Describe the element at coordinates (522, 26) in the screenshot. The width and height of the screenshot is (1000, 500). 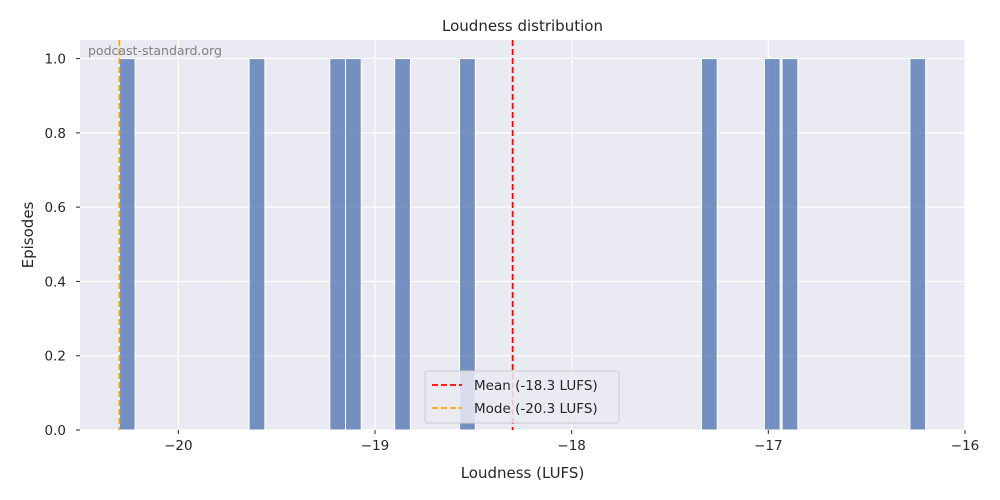
I see `chart-title: Loudness distribution` at that location.